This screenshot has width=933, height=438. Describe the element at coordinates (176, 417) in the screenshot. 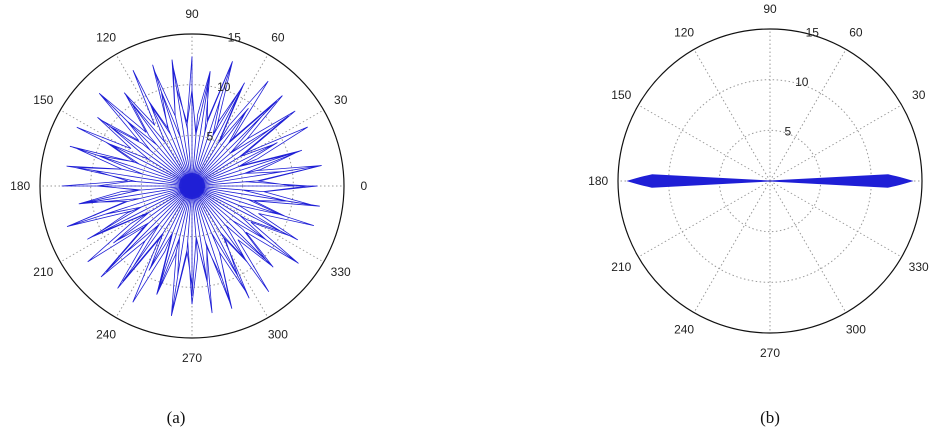

I see `caption-a: (a)` at that location.